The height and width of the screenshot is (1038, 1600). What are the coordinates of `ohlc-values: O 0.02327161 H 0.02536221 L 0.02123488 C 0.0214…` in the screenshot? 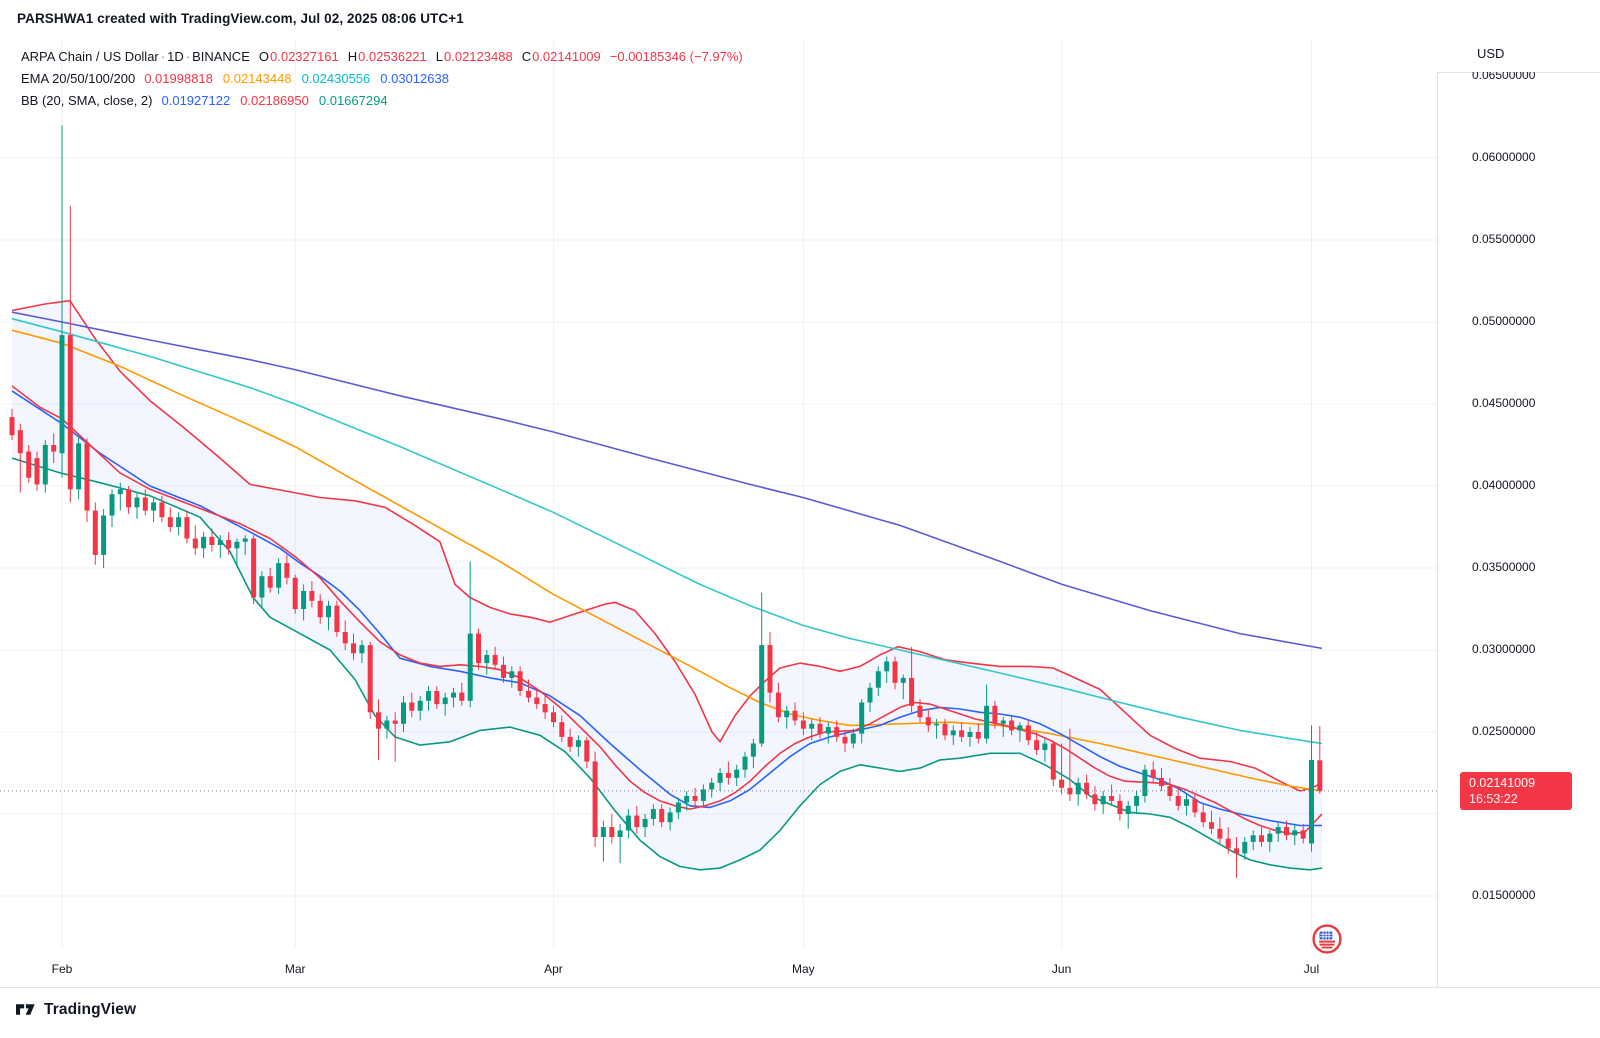 It's located at (430, 56).